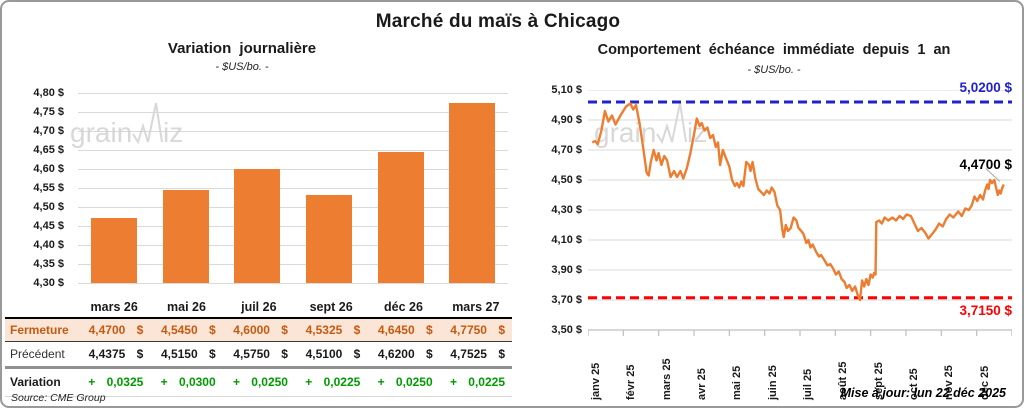  Describe the element at coordinates (566, 120) in the screenshot. I see `y-tick-label: 4,90 $` at that location.